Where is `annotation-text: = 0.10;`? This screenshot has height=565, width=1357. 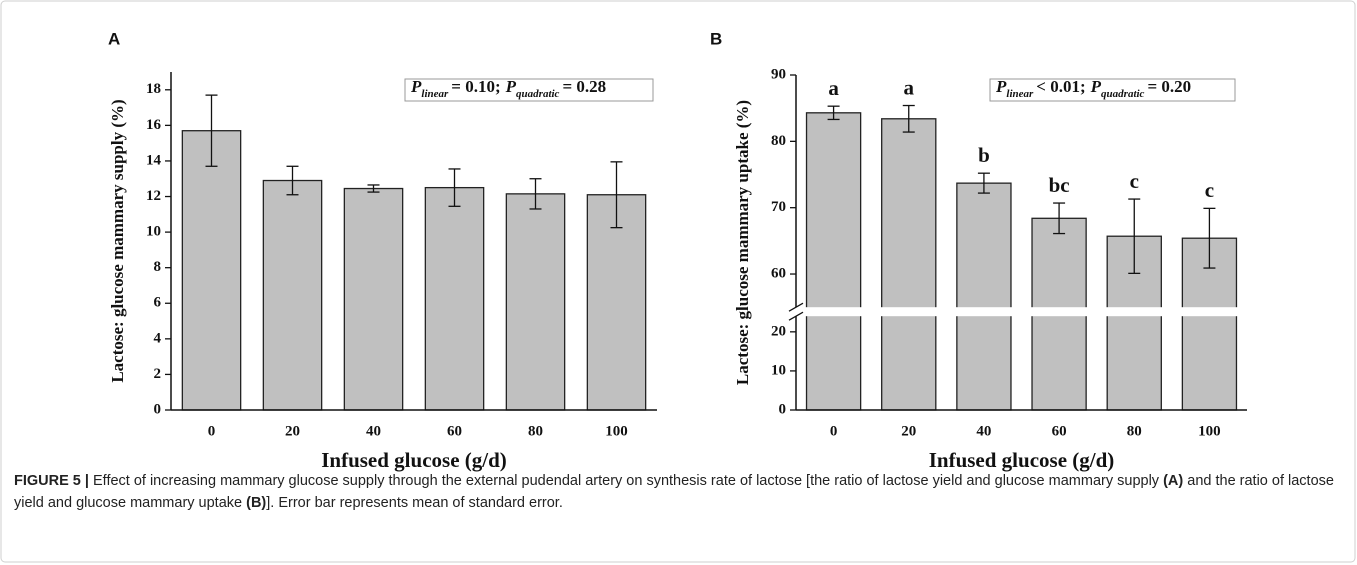 annotation-text: = 0.10; is located at coordinates (475, 86).